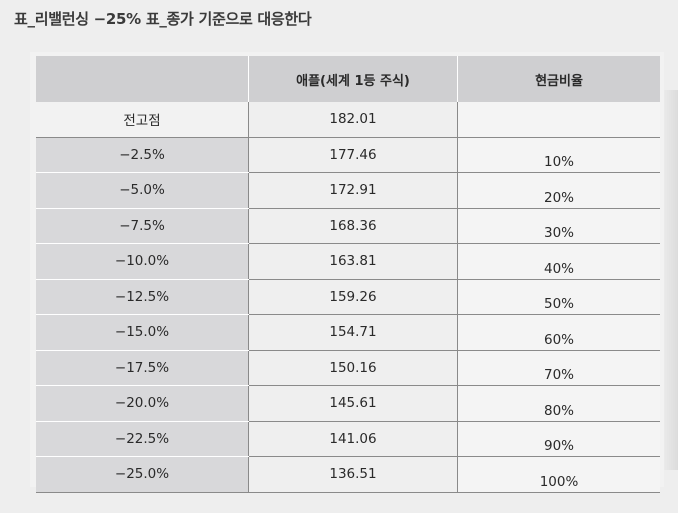 This screenshot has width=678, height=513. Describe the element at coordinates (558, 439) in the screenshot. I see `cash-ratio: 90%` at that location.